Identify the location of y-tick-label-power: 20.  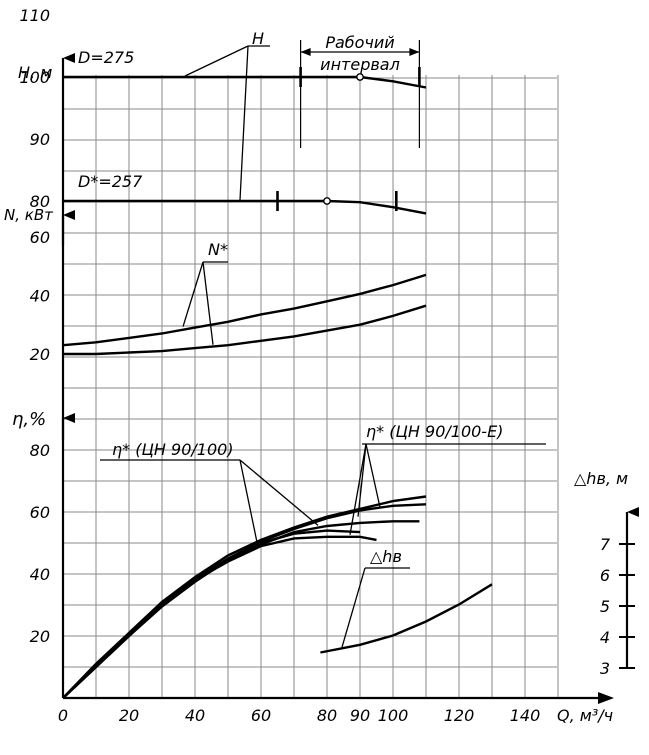
(40, 354).